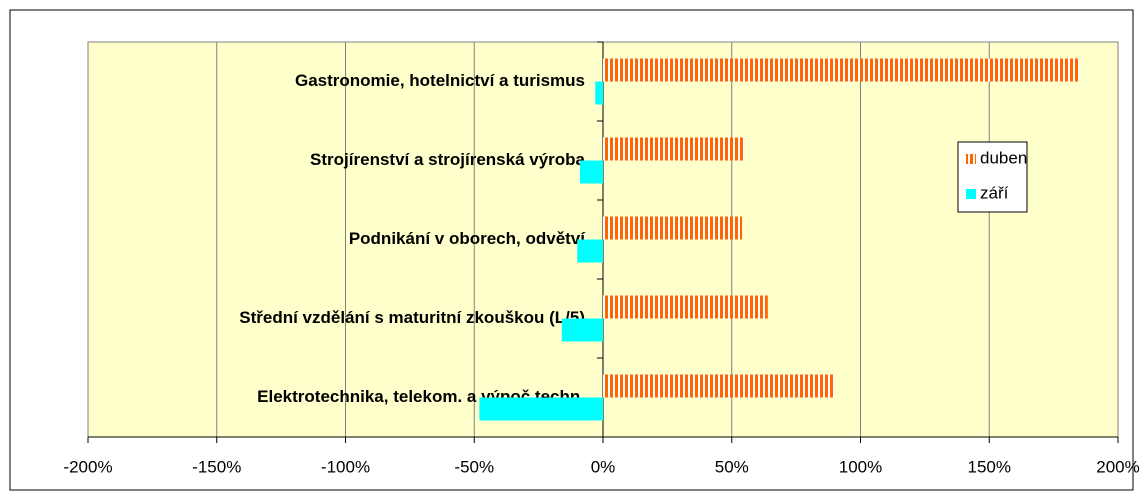 This screenshot has height=501, width=1144. What do you see at coordinates (87, 466) in the screenshot?
I see `x-tick-label: -200%` at bounding box center [87, 466].